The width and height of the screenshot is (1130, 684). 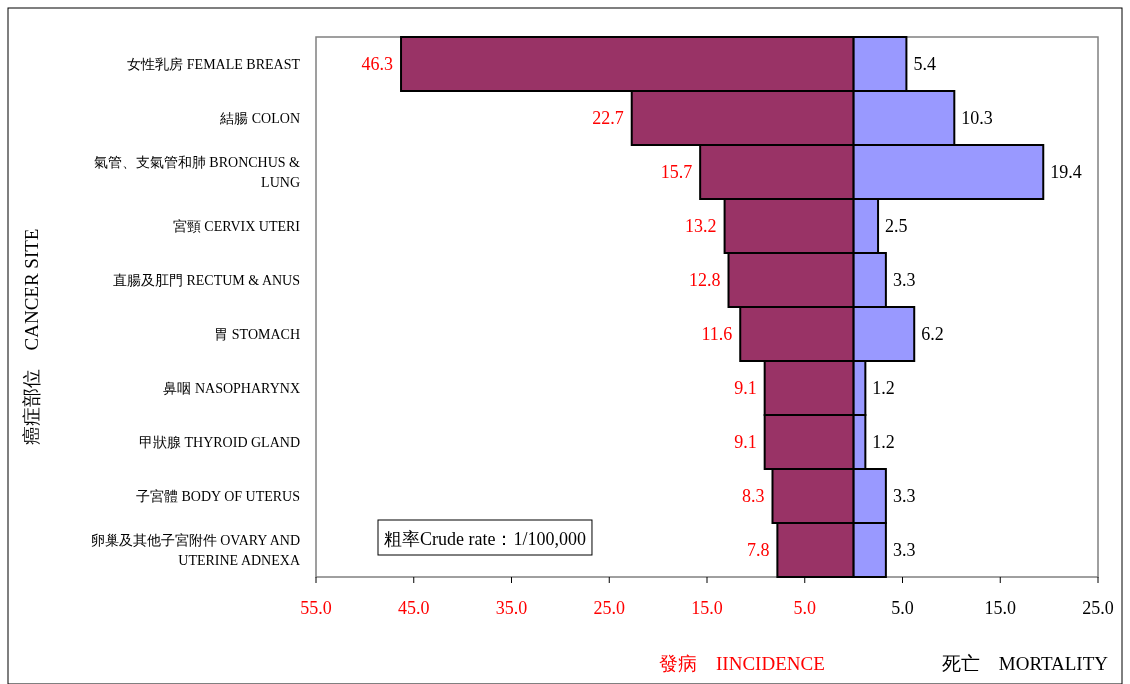 What do you see at coordinates (608, 118) in the screenshot?
I see `data-label: 22.7` at bounding box center [608, 118].